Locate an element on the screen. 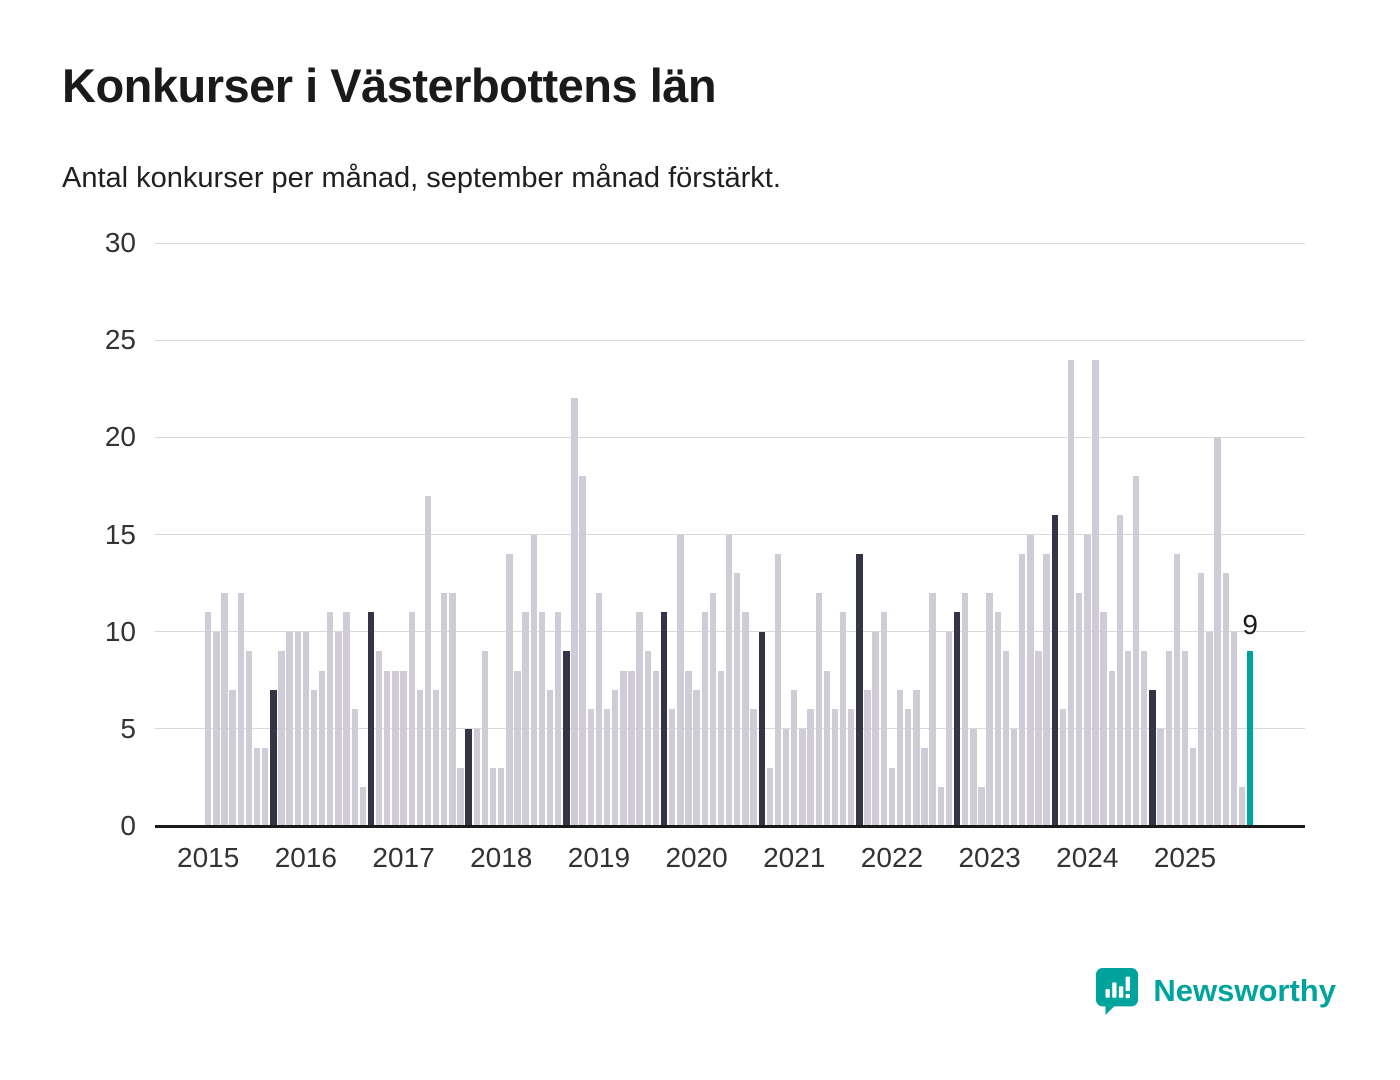  y-axis-tick-label: 15 is located at coordinates (120, 534).